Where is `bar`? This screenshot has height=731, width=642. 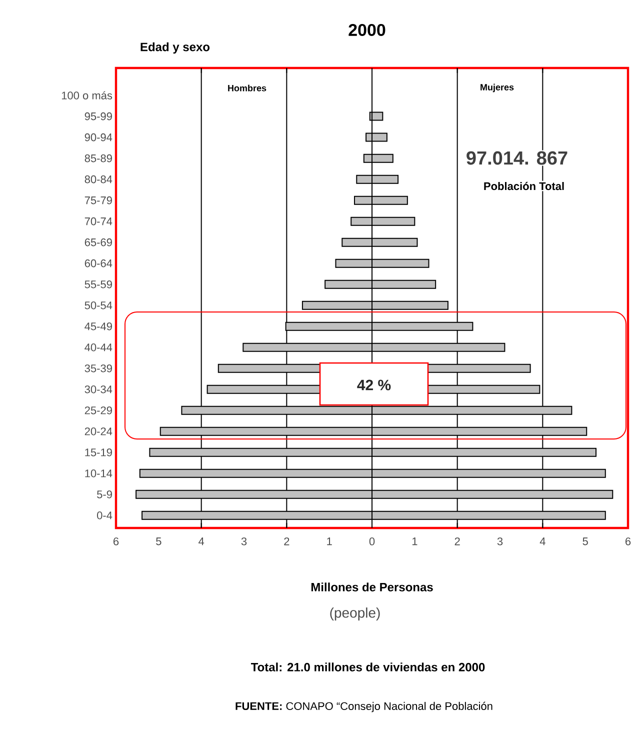
bar is located at coordinates (378, 116).